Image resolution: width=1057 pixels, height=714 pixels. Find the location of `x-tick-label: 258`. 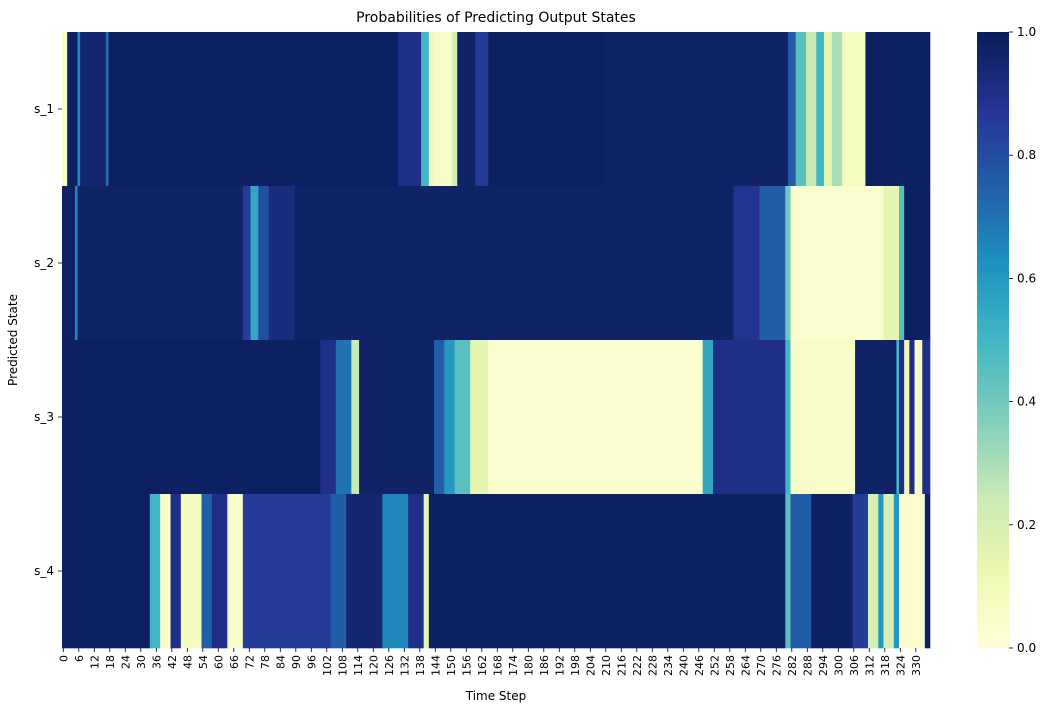

x-tick-label: 258 is located at coordinates (730, 665).